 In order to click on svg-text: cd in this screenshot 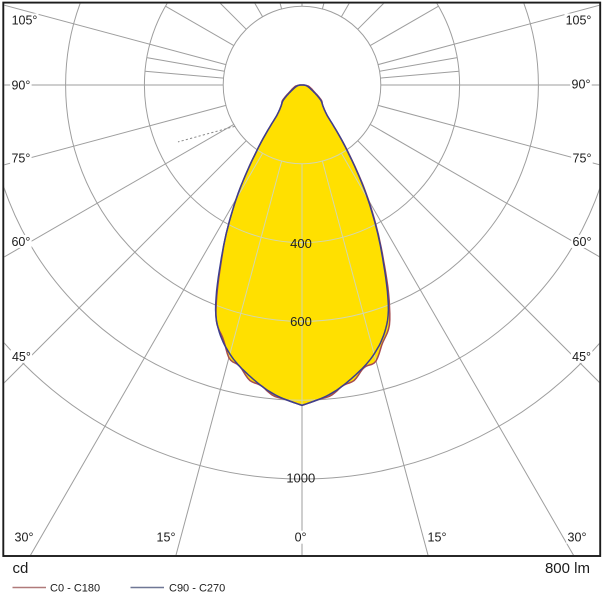, I will do `click(21, 568)`.